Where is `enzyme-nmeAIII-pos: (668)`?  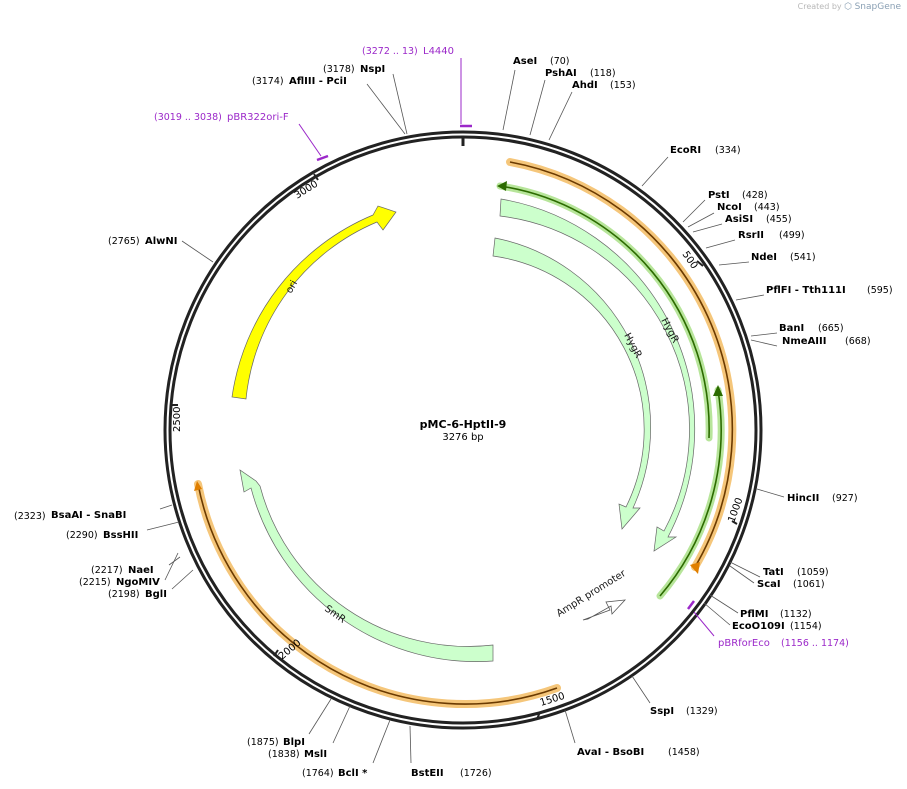 enzyme-nmeAIII-pos: (668) is located at coordinates (858, 341).